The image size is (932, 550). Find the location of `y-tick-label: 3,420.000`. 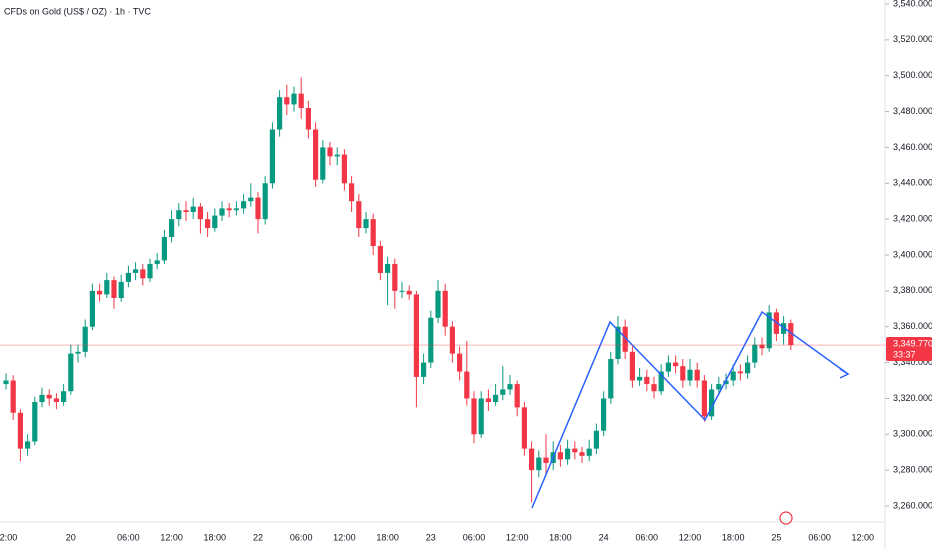

y-tick-label: 3,420.000 is located at coordinates (912, 219).